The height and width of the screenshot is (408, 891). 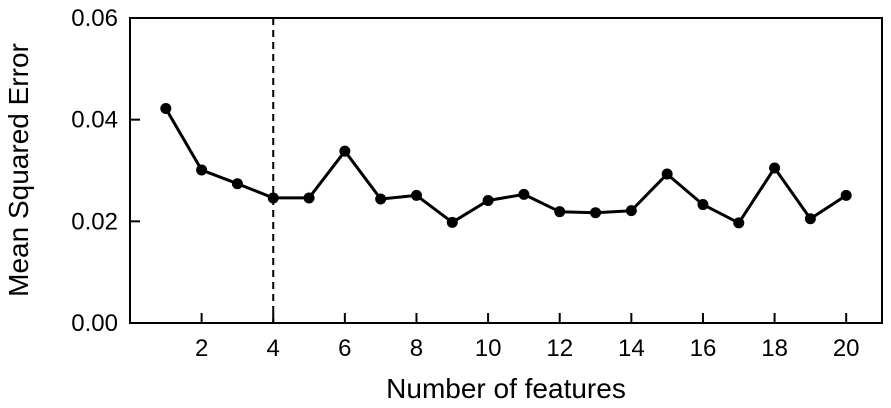 I want to click on y-axis-title: Mean Squared Error, so click(x=18, y=170).